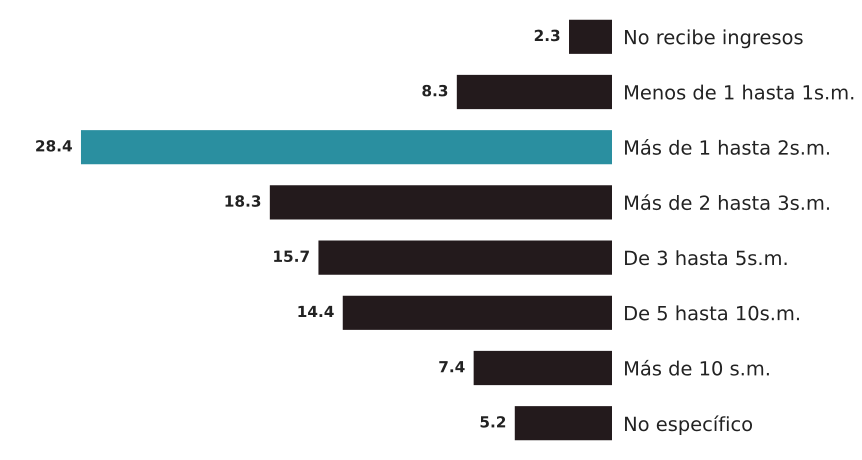 This screenshot has height=460, width=862. What do you see at coordinates (697, 368) in the screenshot?
I see `y-tick-label: Más de 10 s.m.` at bounding box center [697, 368].